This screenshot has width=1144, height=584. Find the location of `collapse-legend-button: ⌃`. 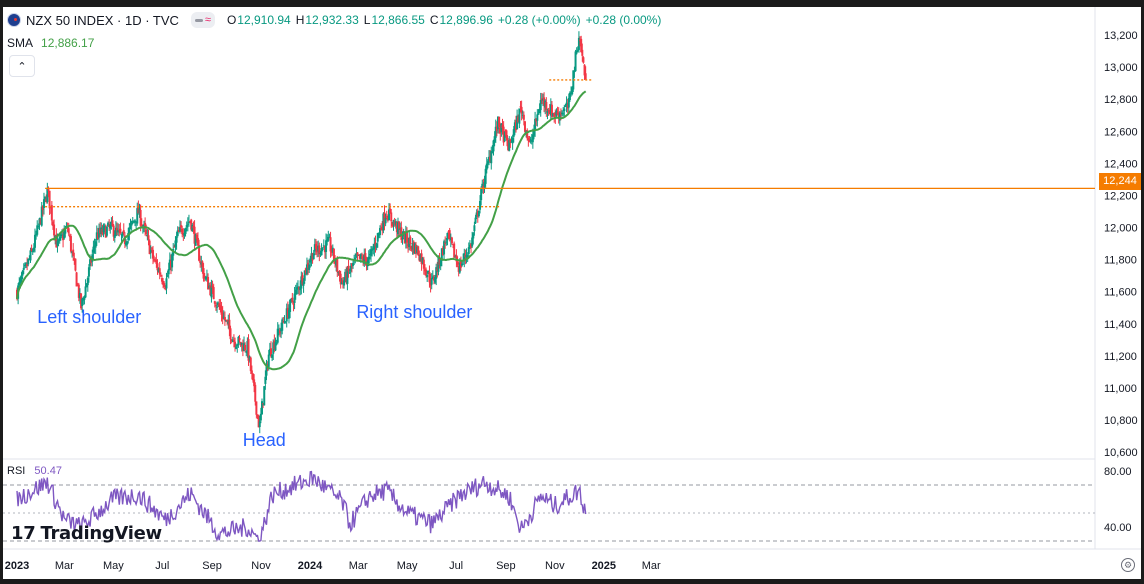

collapse-legend-button: ⌃ is located at coordinates (22, 66).